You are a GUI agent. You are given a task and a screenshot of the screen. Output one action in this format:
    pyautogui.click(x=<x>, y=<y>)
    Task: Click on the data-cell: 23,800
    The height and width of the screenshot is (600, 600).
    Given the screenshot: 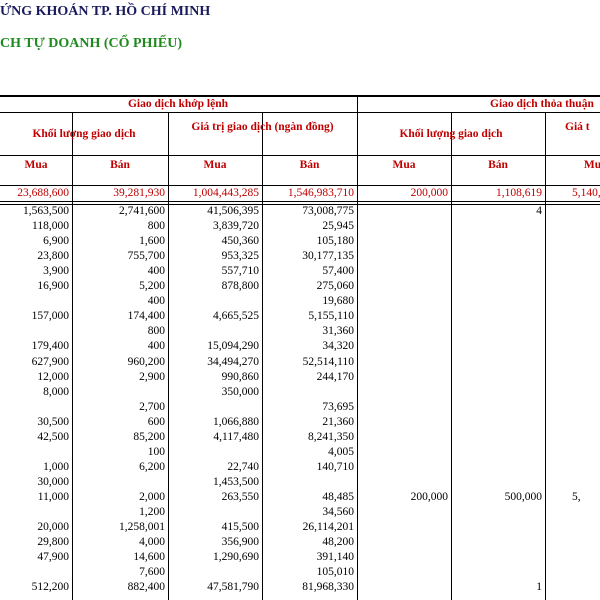 What is the action you would take?
    pyautogui.click(x=53, y=256)
    